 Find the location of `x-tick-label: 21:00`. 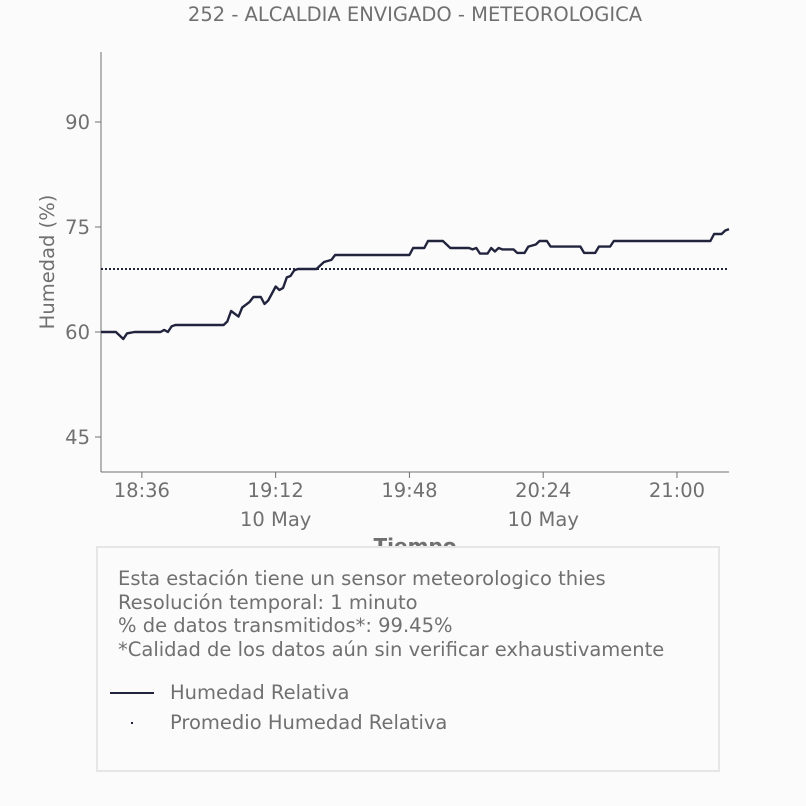

x-tick-label: 21:00 is located at coordinates (677, 490).